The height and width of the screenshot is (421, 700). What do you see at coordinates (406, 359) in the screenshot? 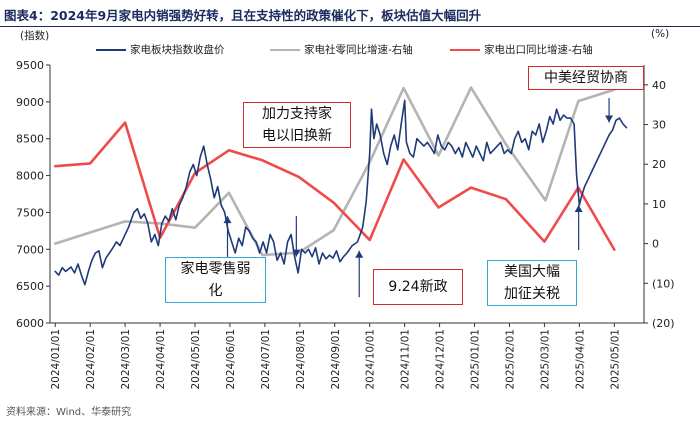
I see `x-tick-label: 2024/11/01` at bounding box center [406, 359].